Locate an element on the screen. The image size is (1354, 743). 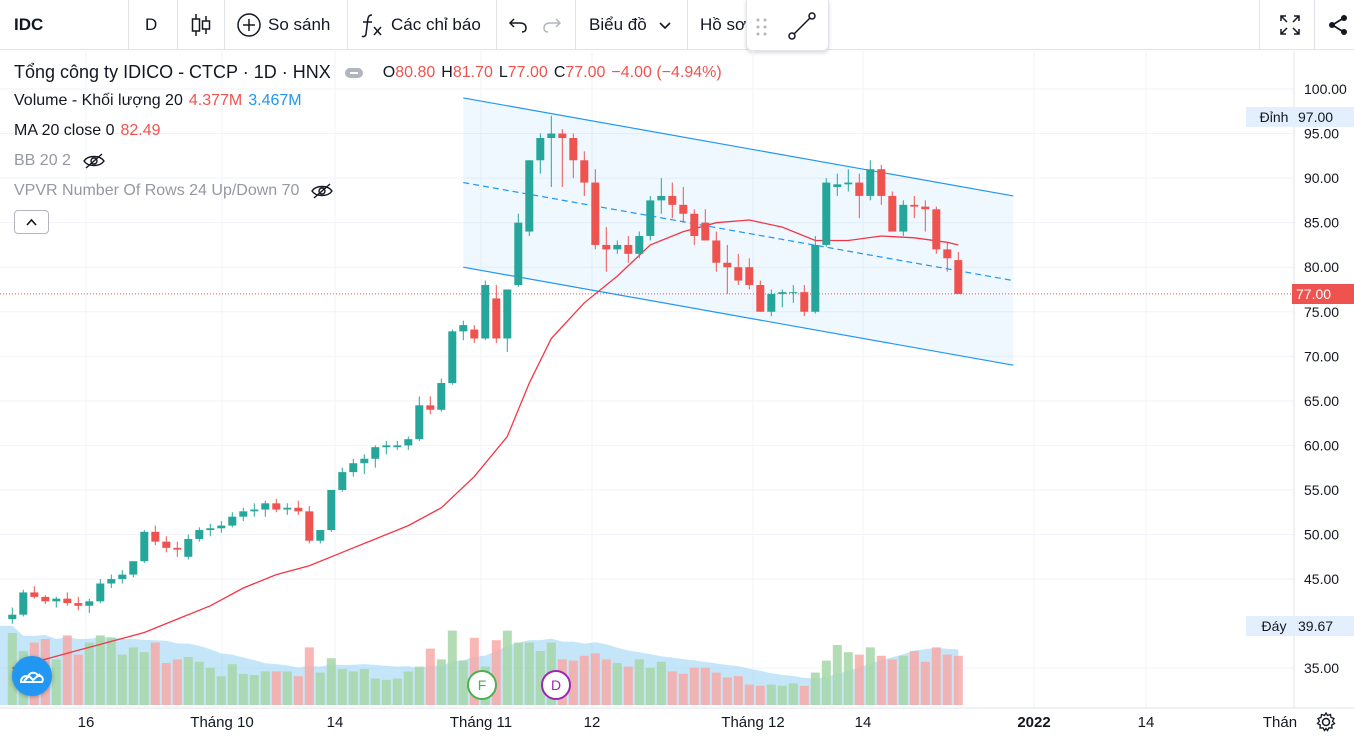
trend-line-tool-icon is located at coordinates (802, 26).